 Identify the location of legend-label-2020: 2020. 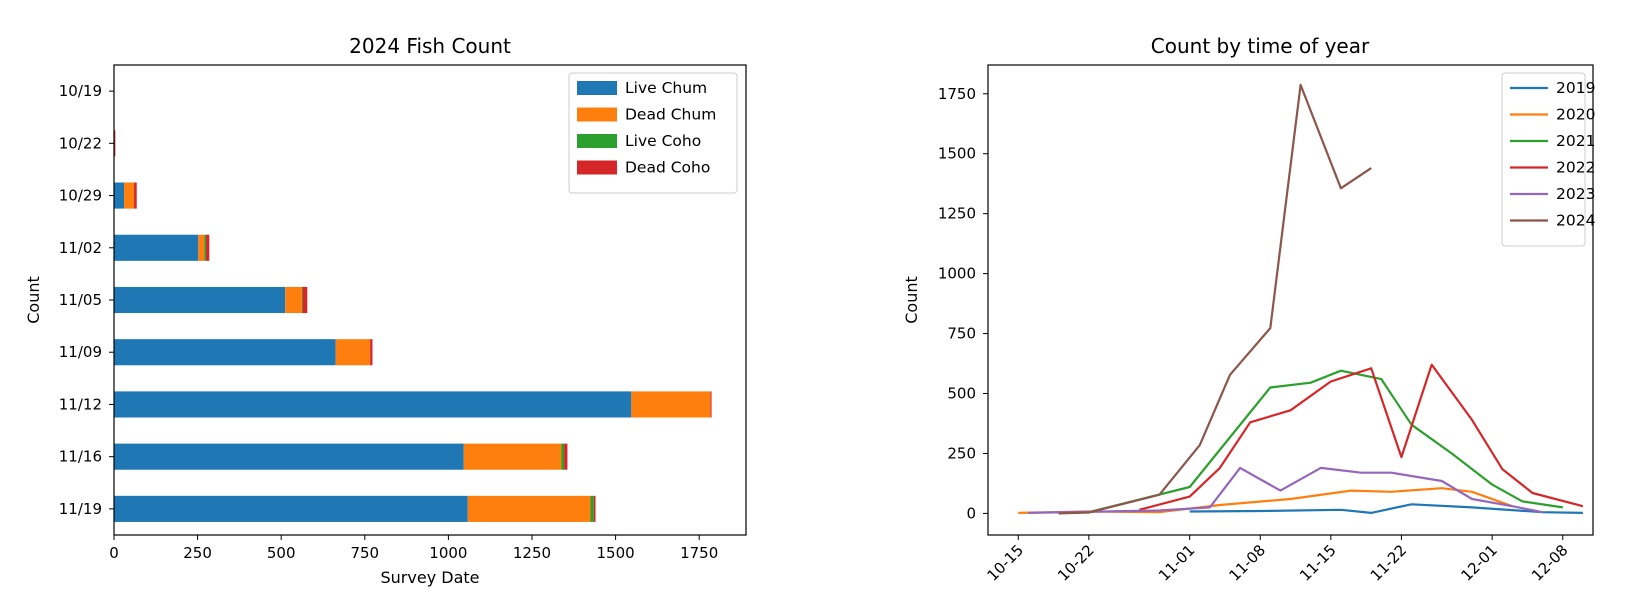
(1575, 115).